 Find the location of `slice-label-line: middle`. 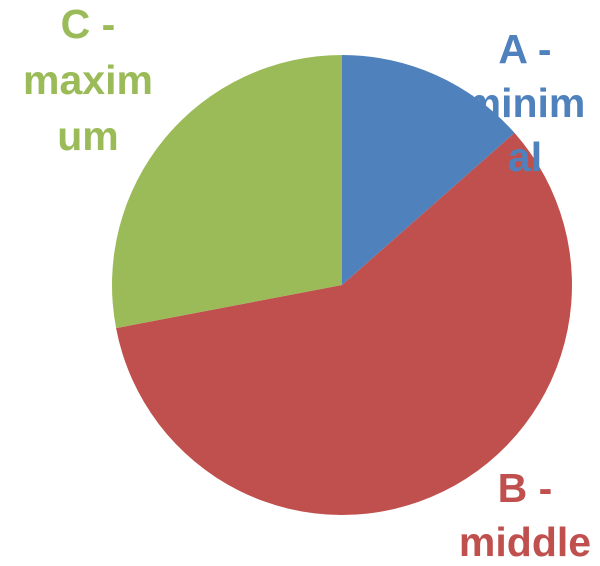

slice-label-line: middle is located at coordinates (525, 542).